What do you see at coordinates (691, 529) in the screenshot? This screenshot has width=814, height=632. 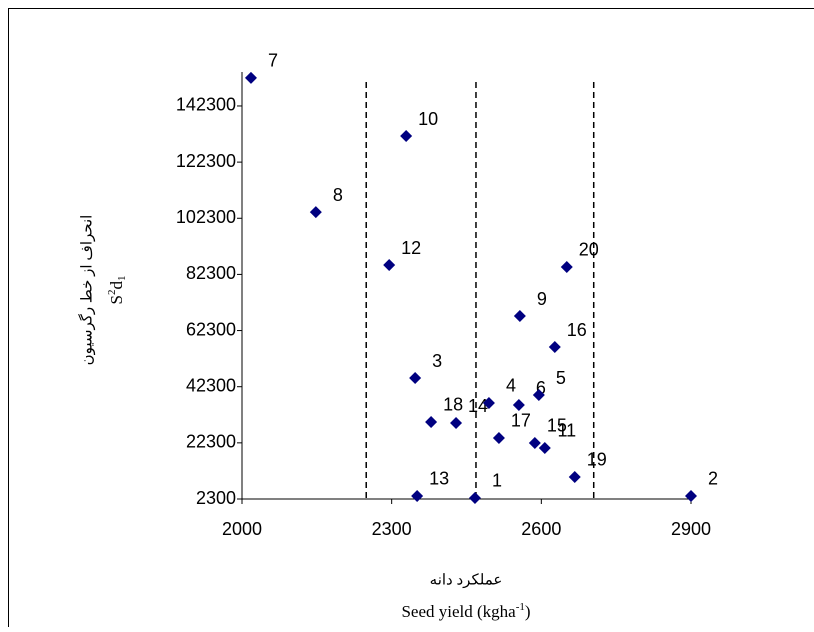 I see `x-tick-label: 2900` at bounding box center [691, 529].